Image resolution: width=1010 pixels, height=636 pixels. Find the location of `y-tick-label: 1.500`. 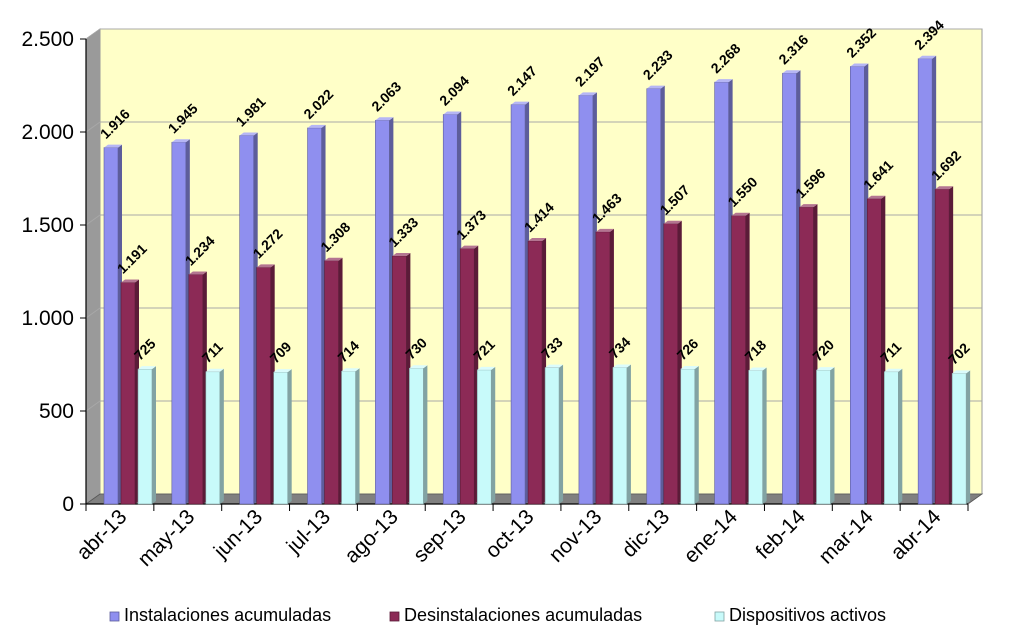

y-tick-label: 1.500 is located at coordinates (47, 225).